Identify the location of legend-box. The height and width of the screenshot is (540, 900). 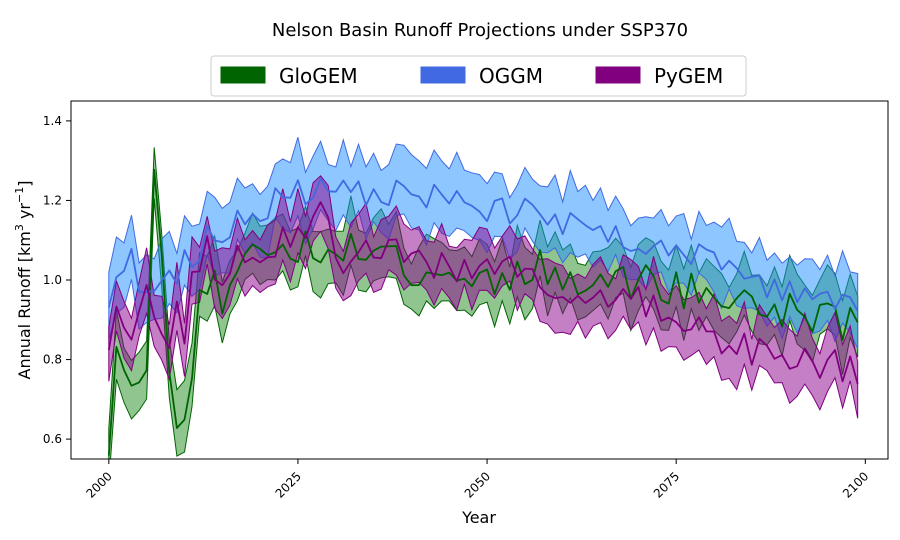
(478, 76).